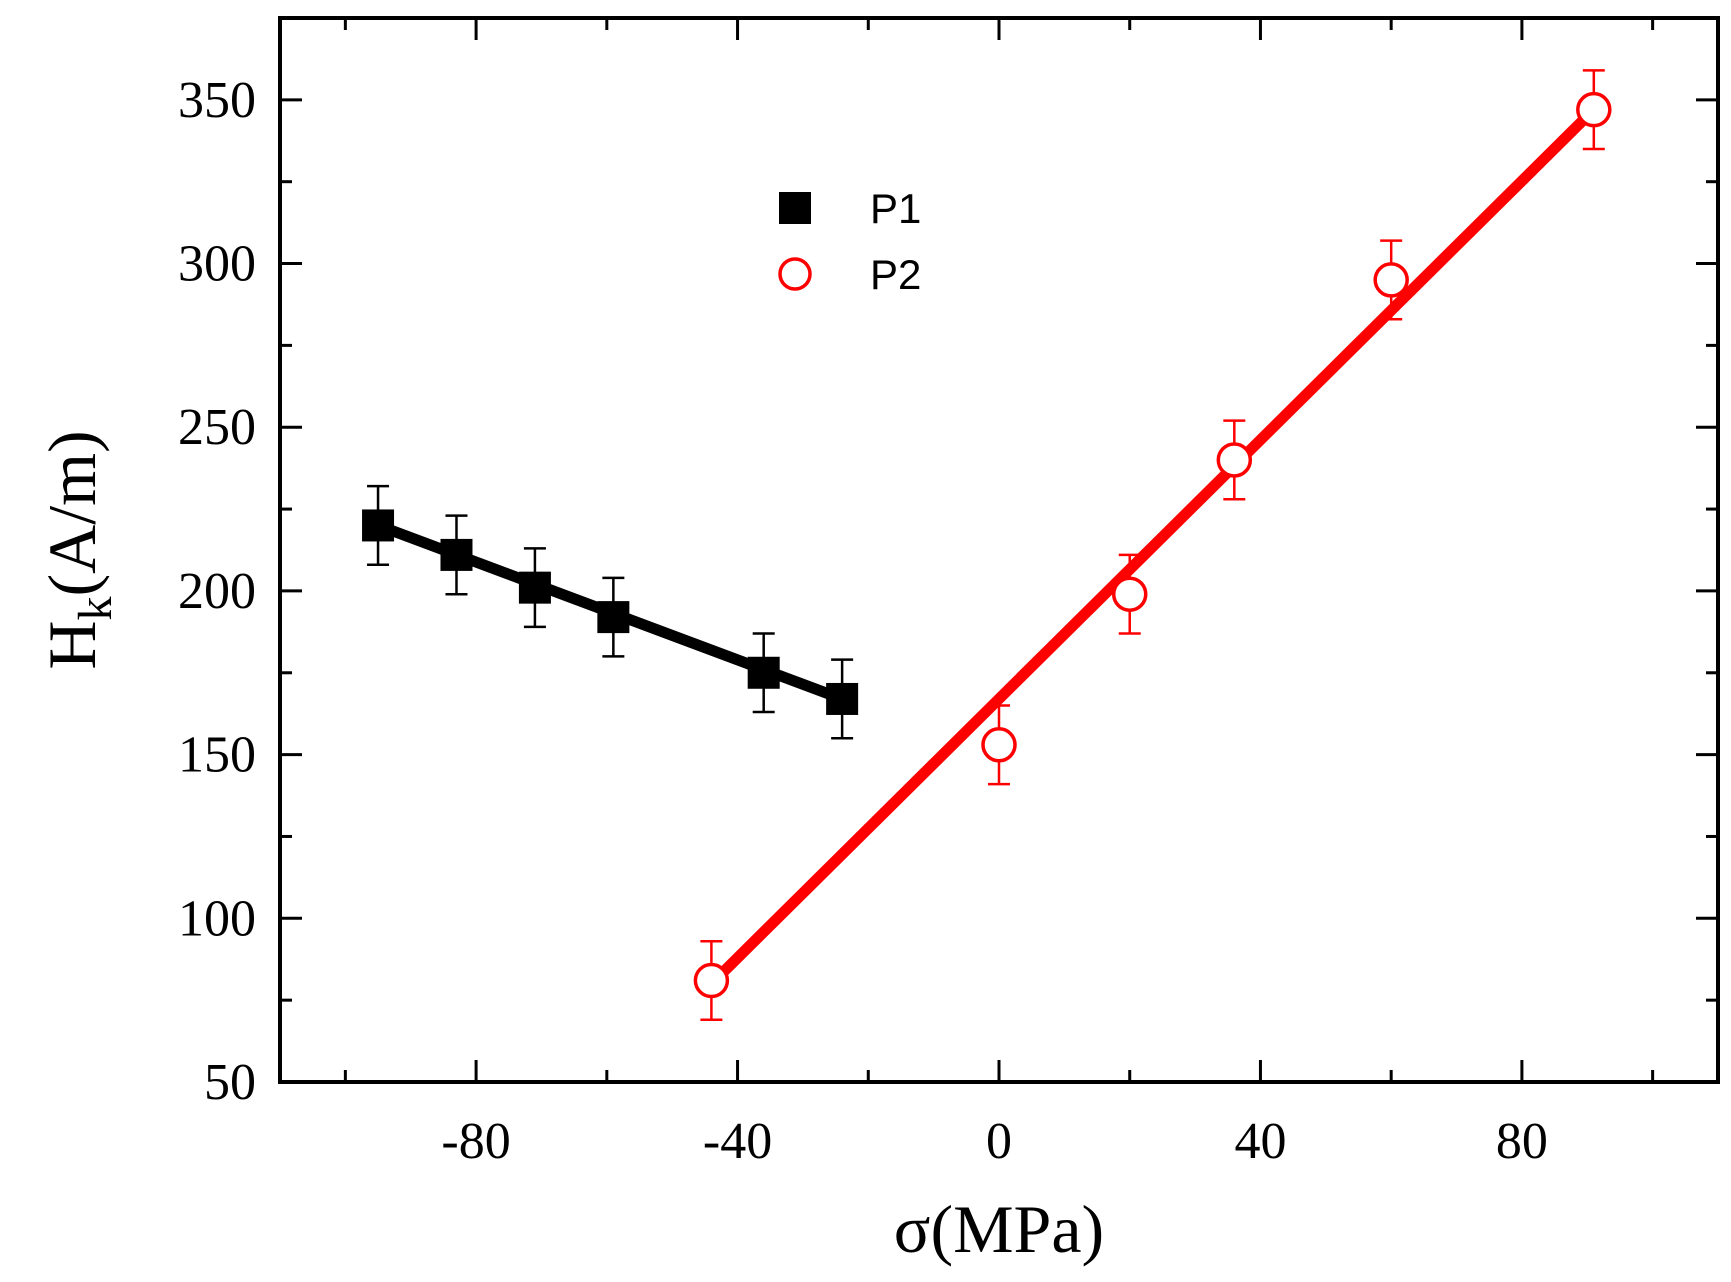 The image size is (1731, 1282). I want to click on x-tick-label: 40, so click(1260, 1141).